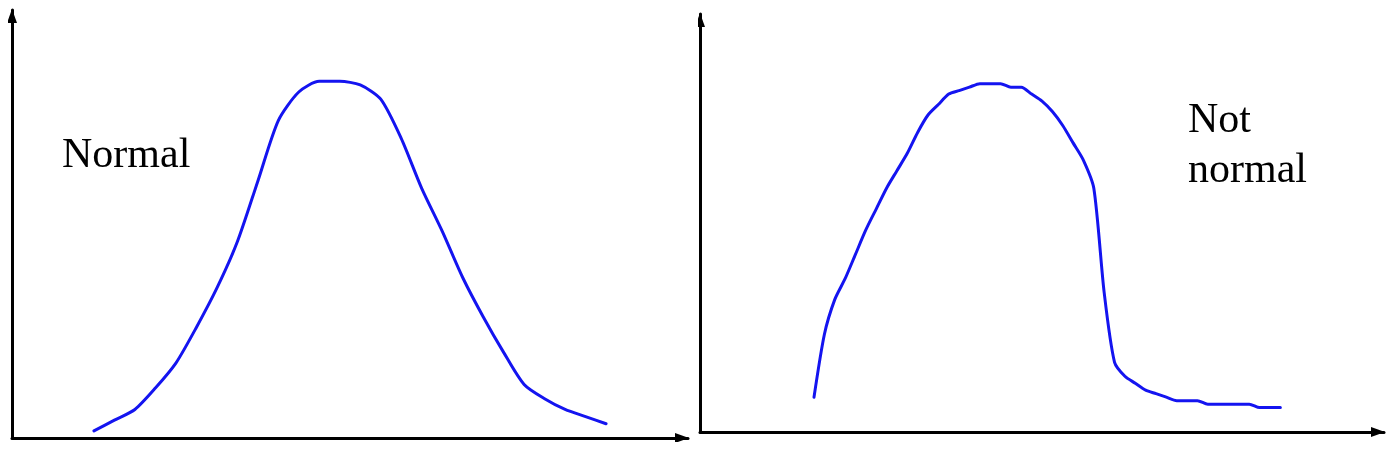 The height and width of the screenshot is (450, 1400). Describe the element at coordinates (1247, 143) in the screenshot. I see `annotation: Not normal` at that location.